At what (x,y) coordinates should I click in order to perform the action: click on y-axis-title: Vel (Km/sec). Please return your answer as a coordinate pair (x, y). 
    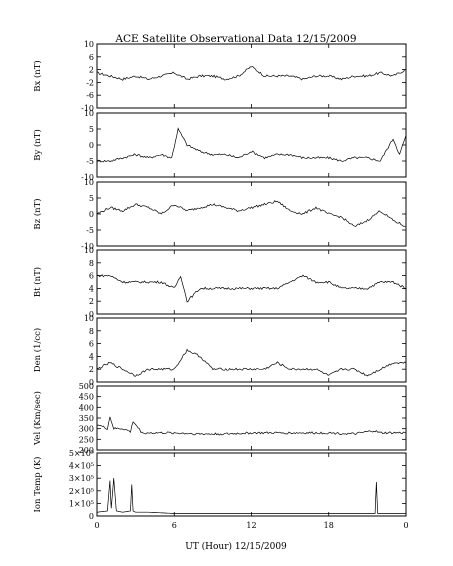
    Looking at the image, I should click on (37, 418).